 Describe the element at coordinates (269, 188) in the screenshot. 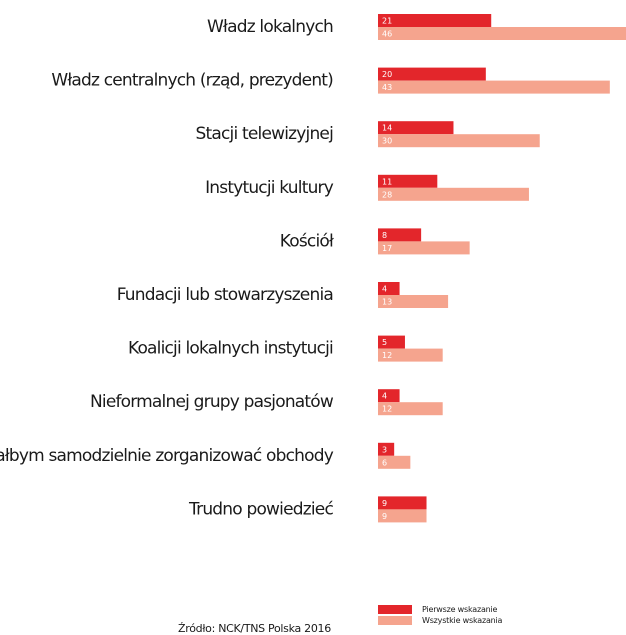

I see `category-label: Instytucji kultury` at that location.